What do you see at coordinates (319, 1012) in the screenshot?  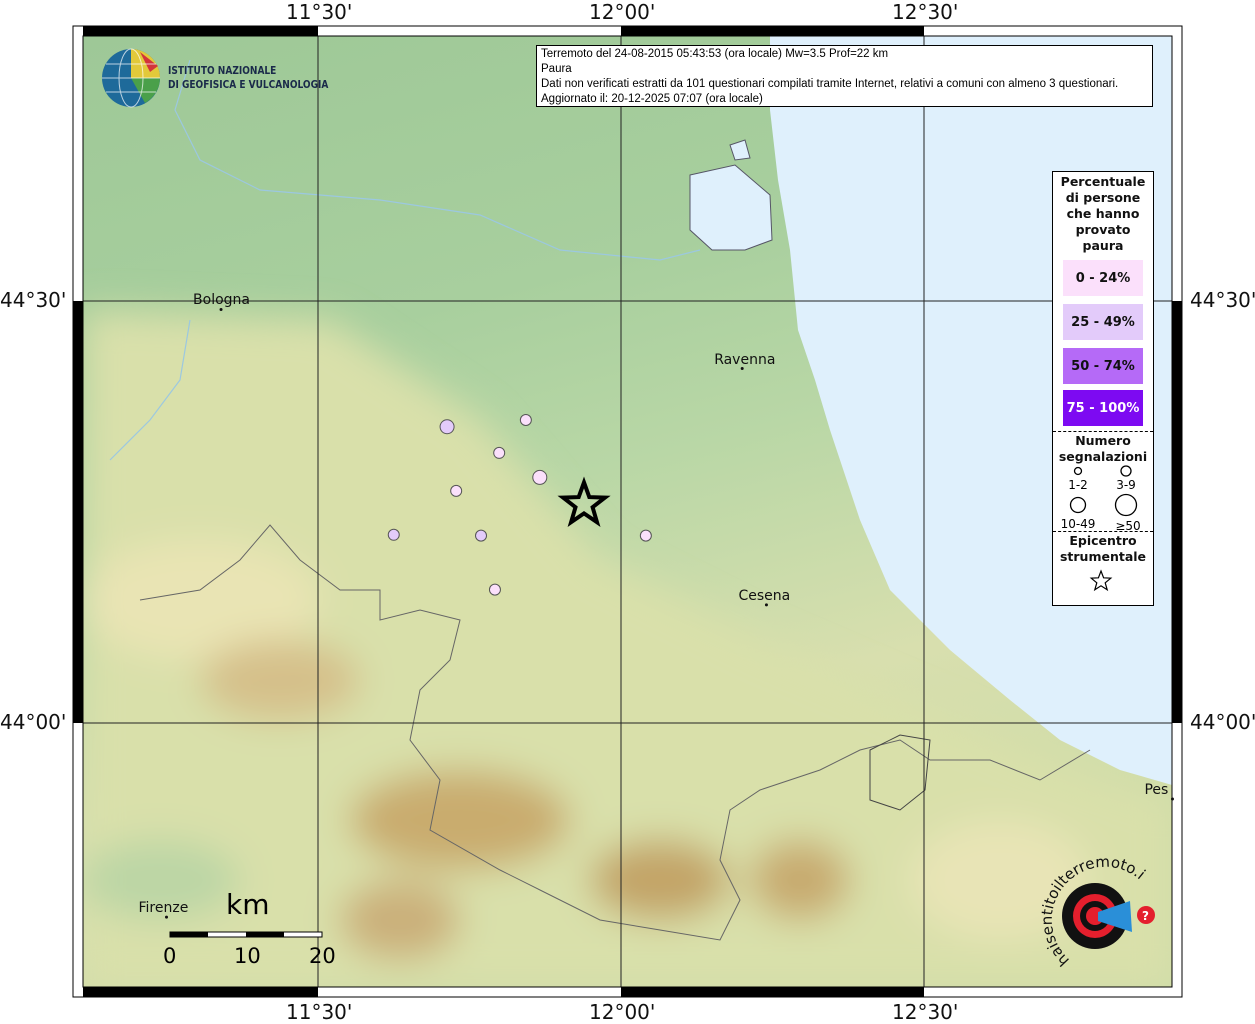 I see `lon-tick-bottom-1: 11°30'` at bounding box center [319, 1012].